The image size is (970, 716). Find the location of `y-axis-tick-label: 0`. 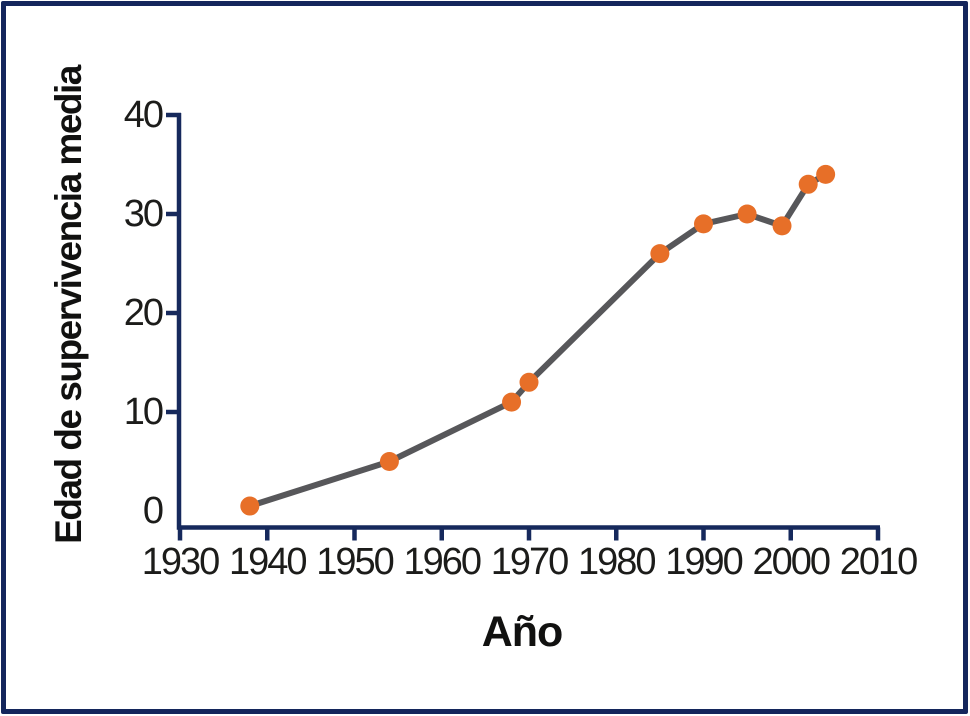

y-axis-tick-label: 0 is located at coordinates (153, 511).